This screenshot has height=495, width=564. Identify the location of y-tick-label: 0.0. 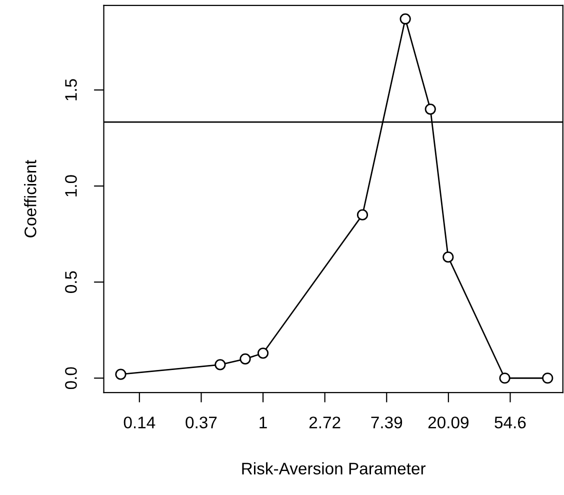
(71, 378).